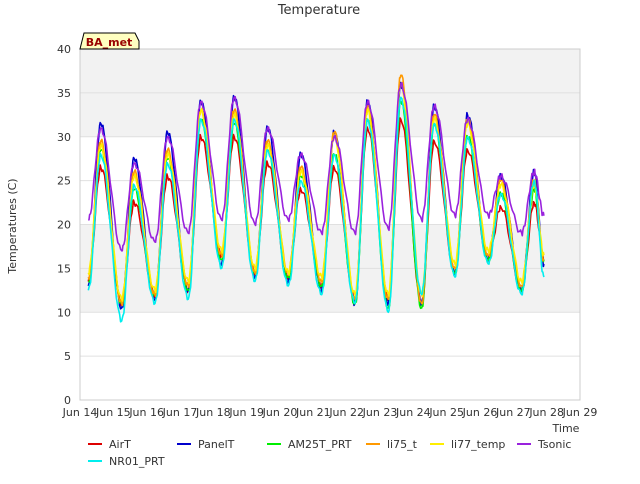  Describe the element at coordinates (64, 137) in the screenshot. I see `y-tick-label-30: 30` at that location.